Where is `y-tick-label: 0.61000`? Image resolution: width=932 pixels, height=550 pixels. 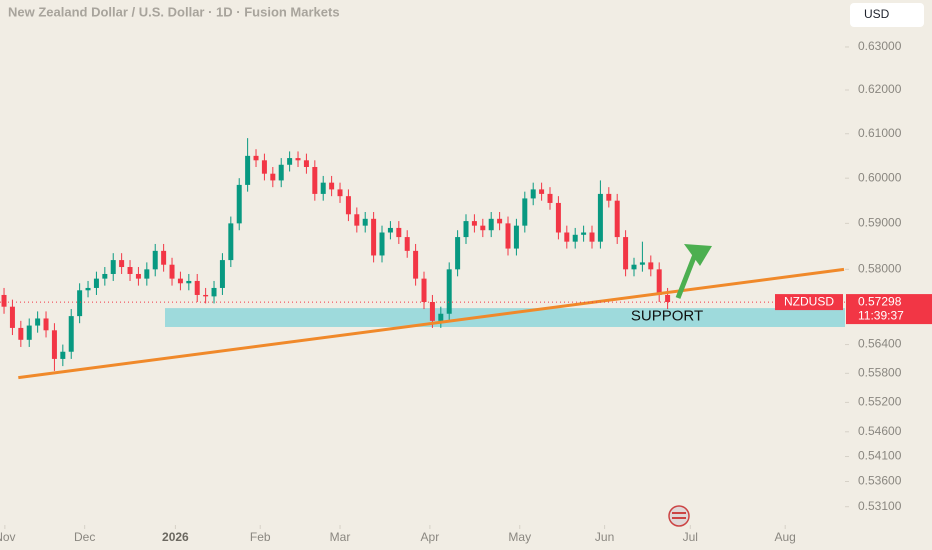 y-tick-label: 0.61000 is located at coordinates (880, 133).